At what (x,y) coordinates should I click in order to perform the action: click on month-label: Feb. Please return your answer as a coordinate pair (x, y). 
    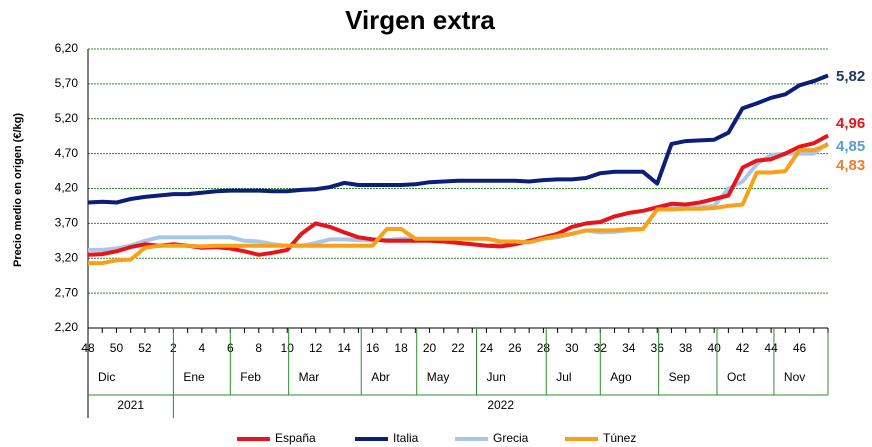
    Looking at the image, I should click on (250, 377).